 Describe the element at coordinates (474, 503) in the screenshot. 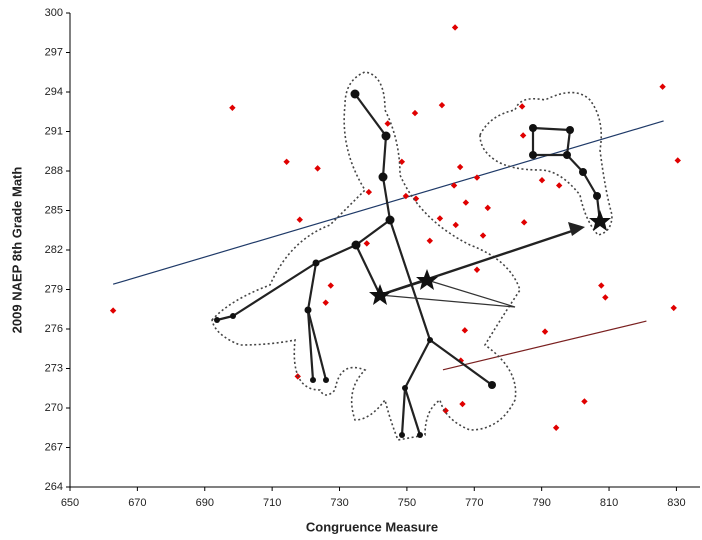

I see `x-tick-label: 770` at that location.